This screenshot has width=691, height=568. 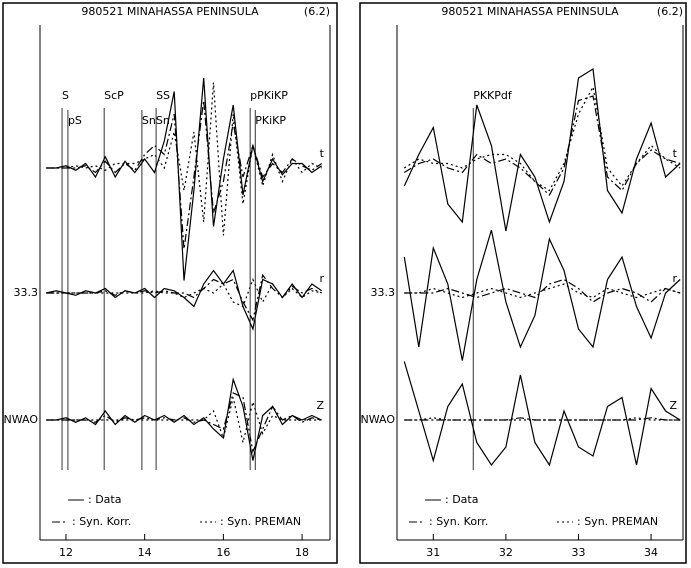 What do you see at coordinates (270, 120) in the screenshot?
I see `phase-label: PKiKP` at bounding box center [270, 120].